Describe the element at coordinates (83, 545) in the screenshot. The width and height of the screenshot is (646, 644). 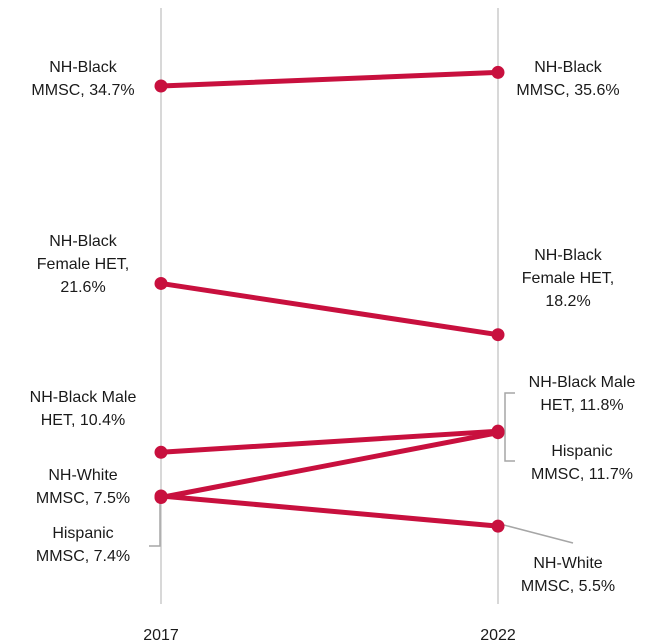
I see `data-label: Hispanic MMSC, 7.4%` at that location.